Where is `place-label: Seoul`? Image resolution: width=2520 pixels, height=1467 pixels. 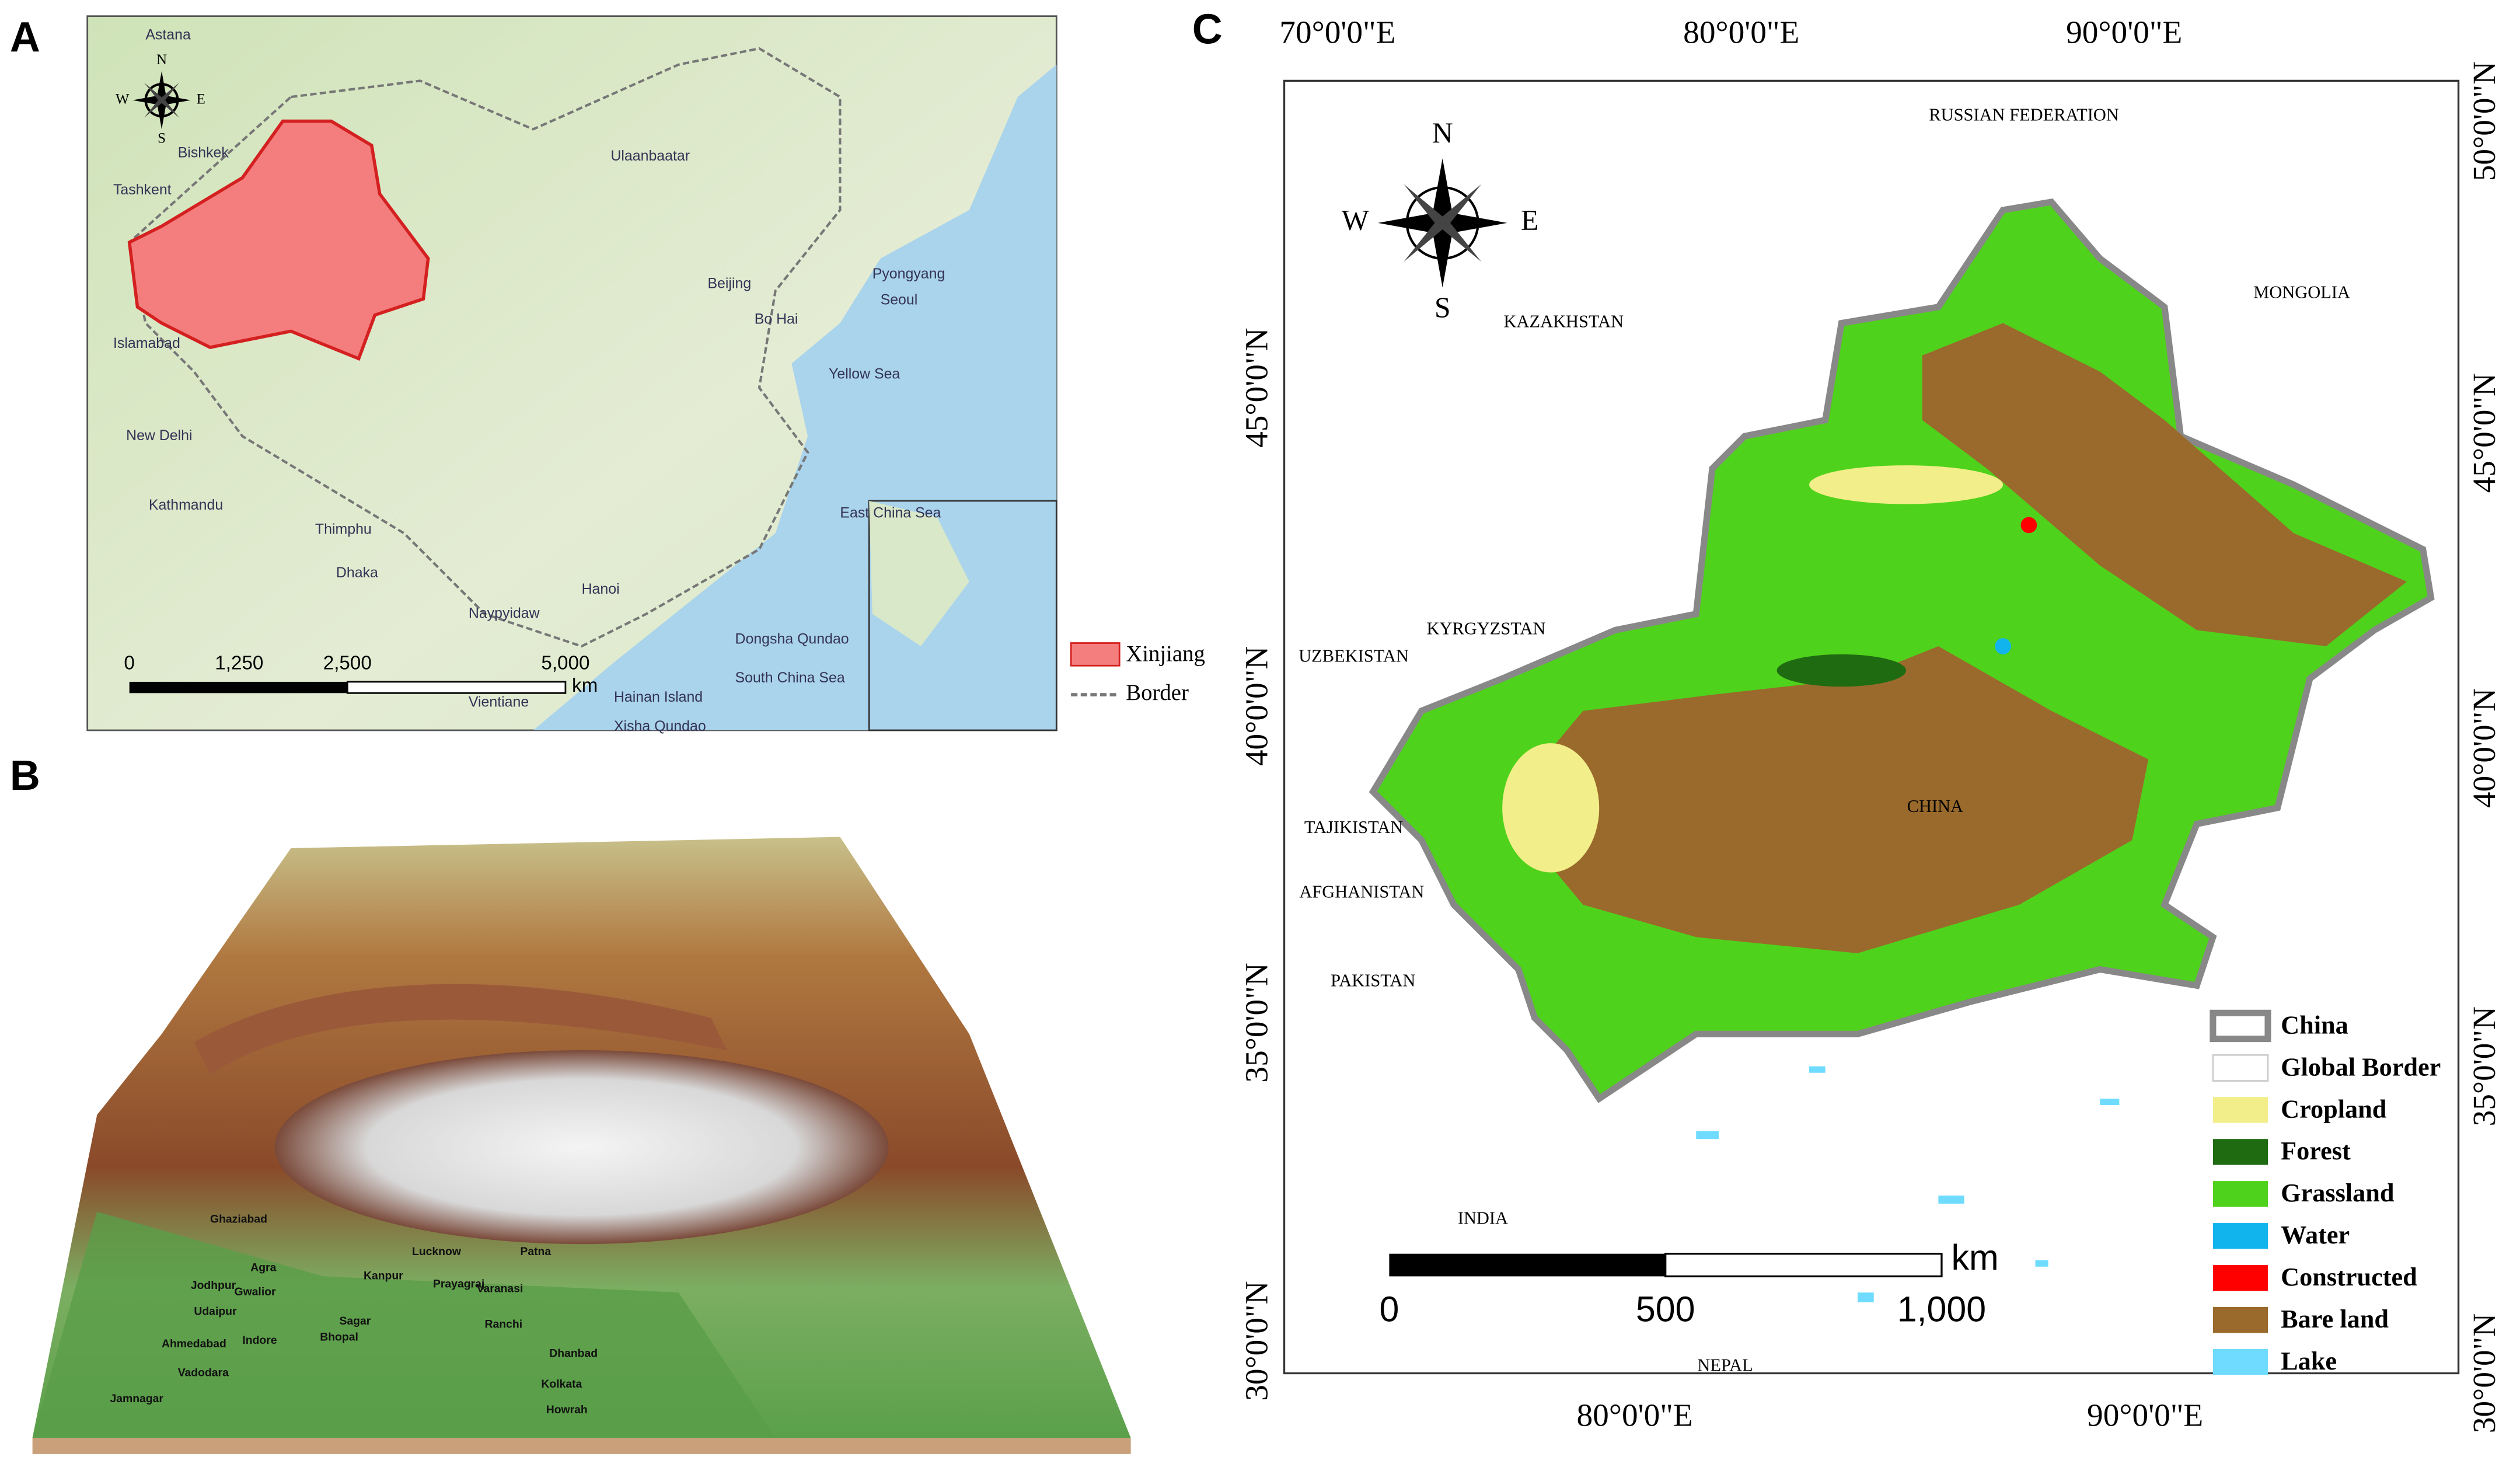 place-label: Seoul is located at coordinates (899, 299).